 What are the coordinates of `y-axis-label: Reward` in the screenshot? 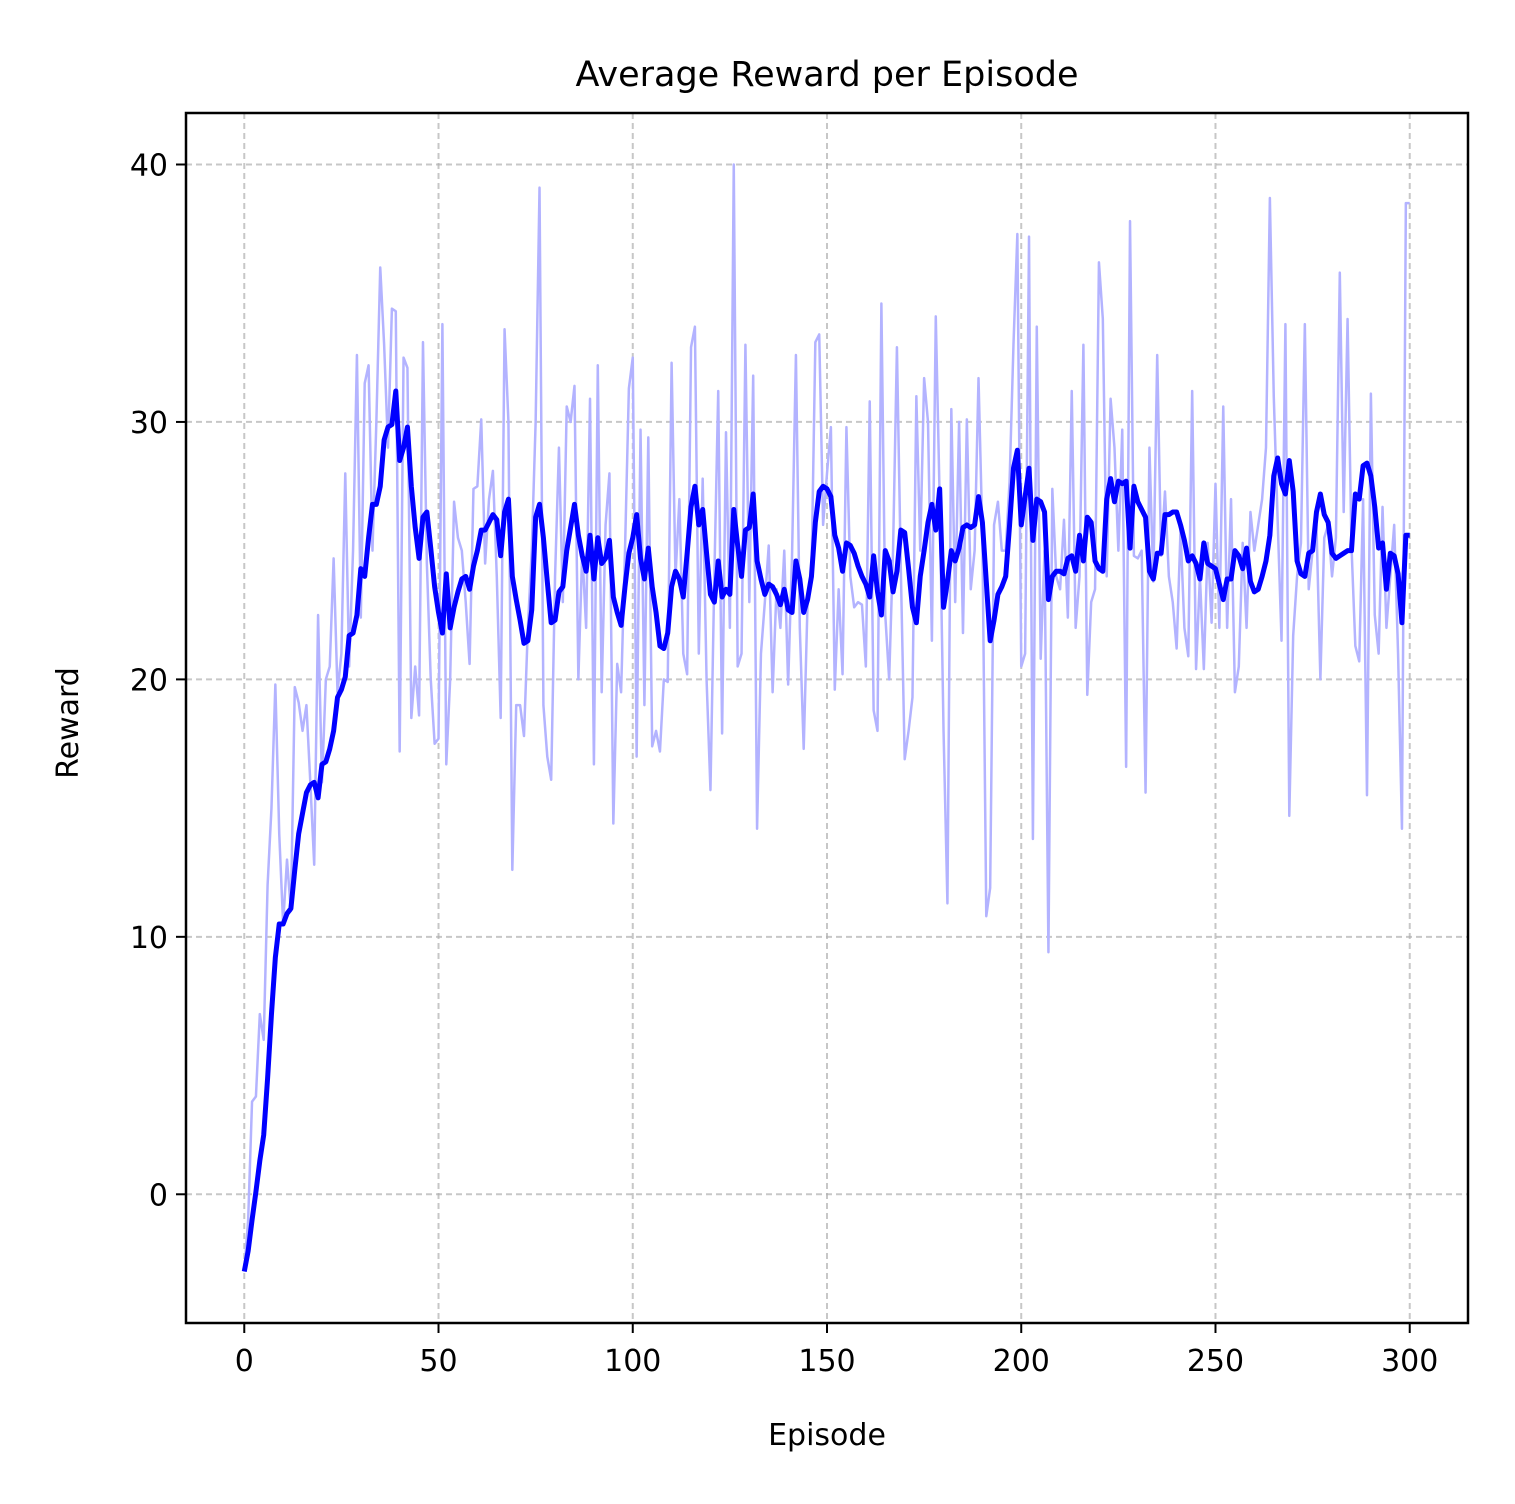 It's located at (68, 723).